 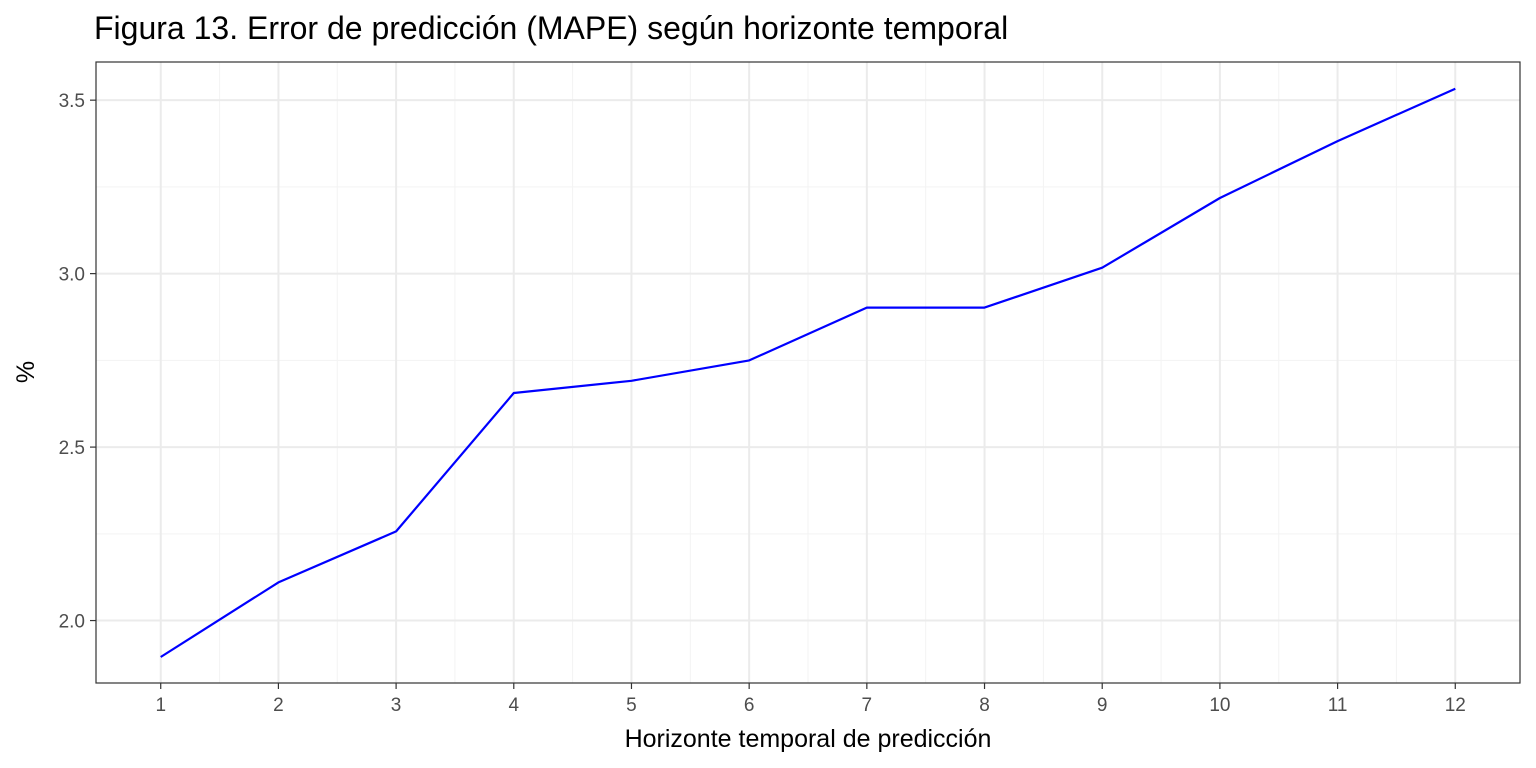 What do you see at coordinates (72, 275) in the screenshot?
I see `y-tick-label: 3.0` at bounding box center [72, 275].